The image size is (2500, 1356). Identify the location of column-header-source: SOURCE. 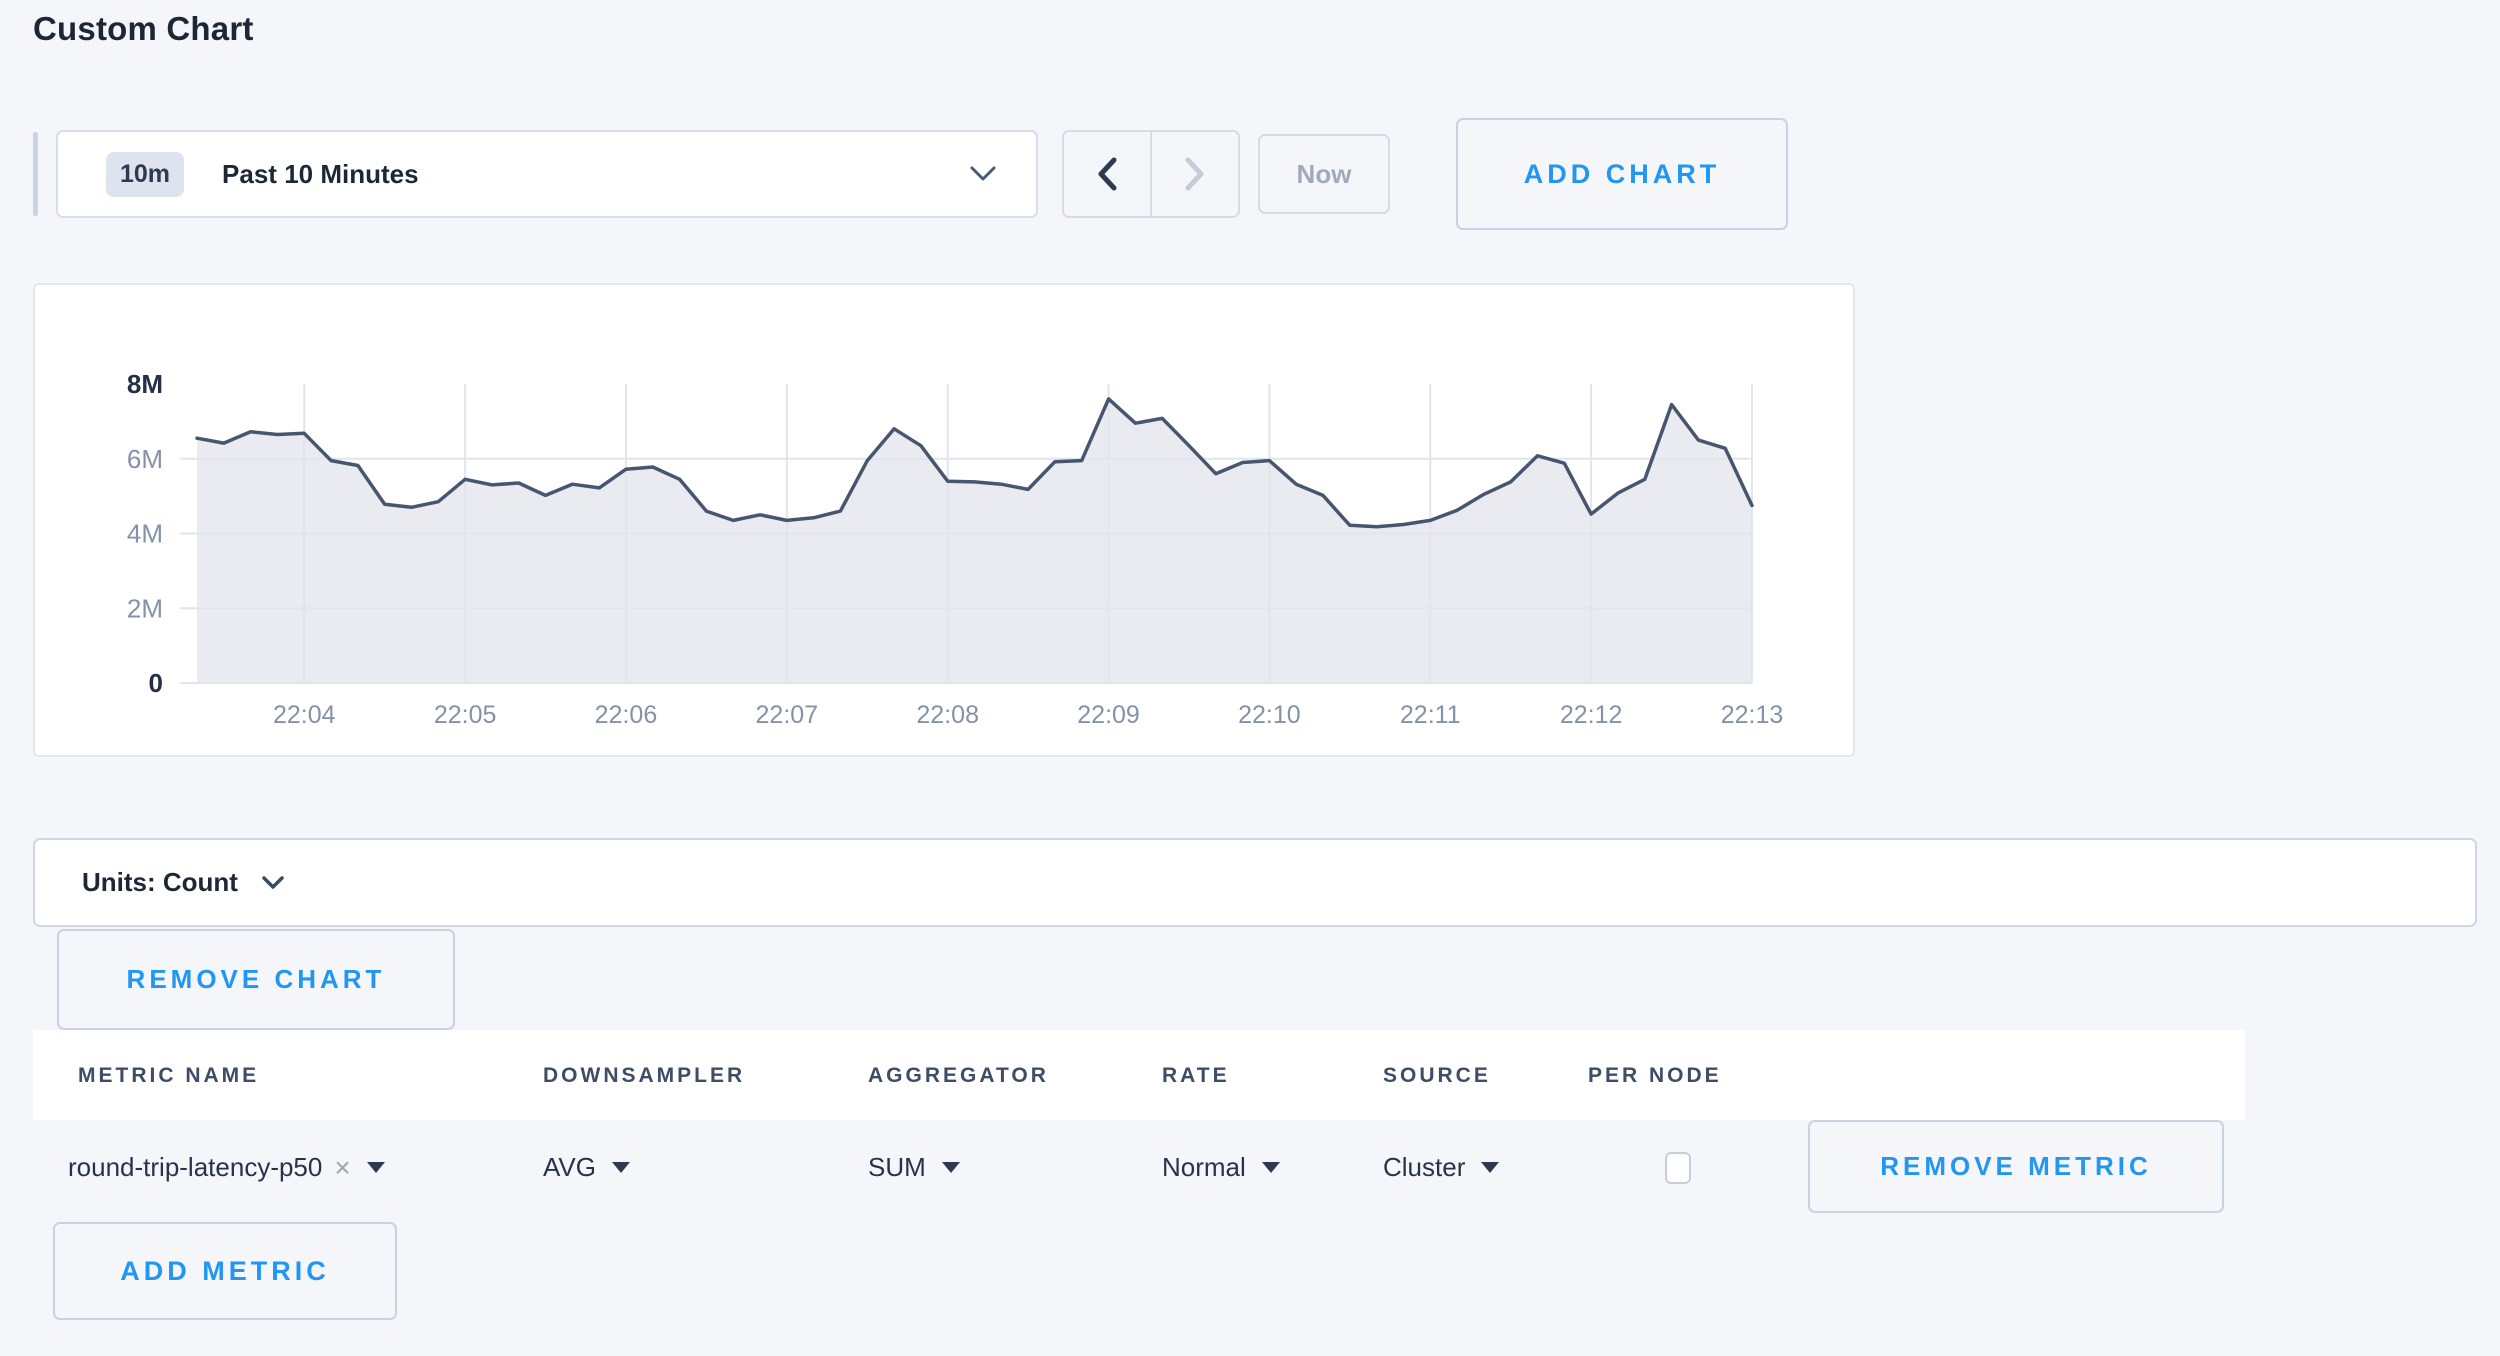
(1437, 1075).